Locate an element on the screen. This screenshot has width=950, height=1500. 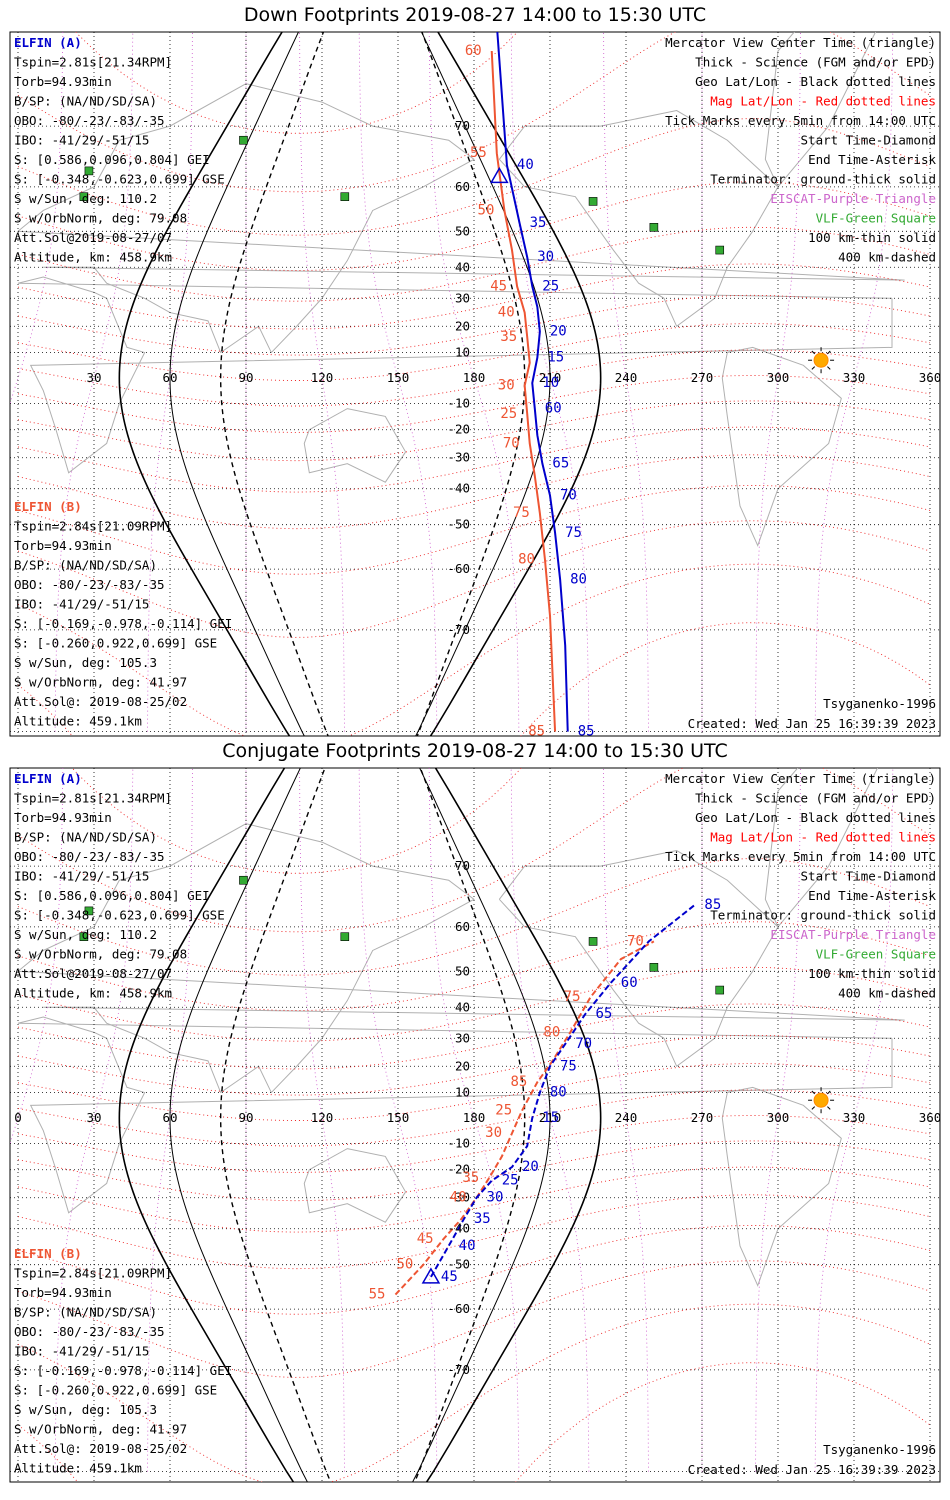
track-time-label: 70 is located at coordinates (635, 941).